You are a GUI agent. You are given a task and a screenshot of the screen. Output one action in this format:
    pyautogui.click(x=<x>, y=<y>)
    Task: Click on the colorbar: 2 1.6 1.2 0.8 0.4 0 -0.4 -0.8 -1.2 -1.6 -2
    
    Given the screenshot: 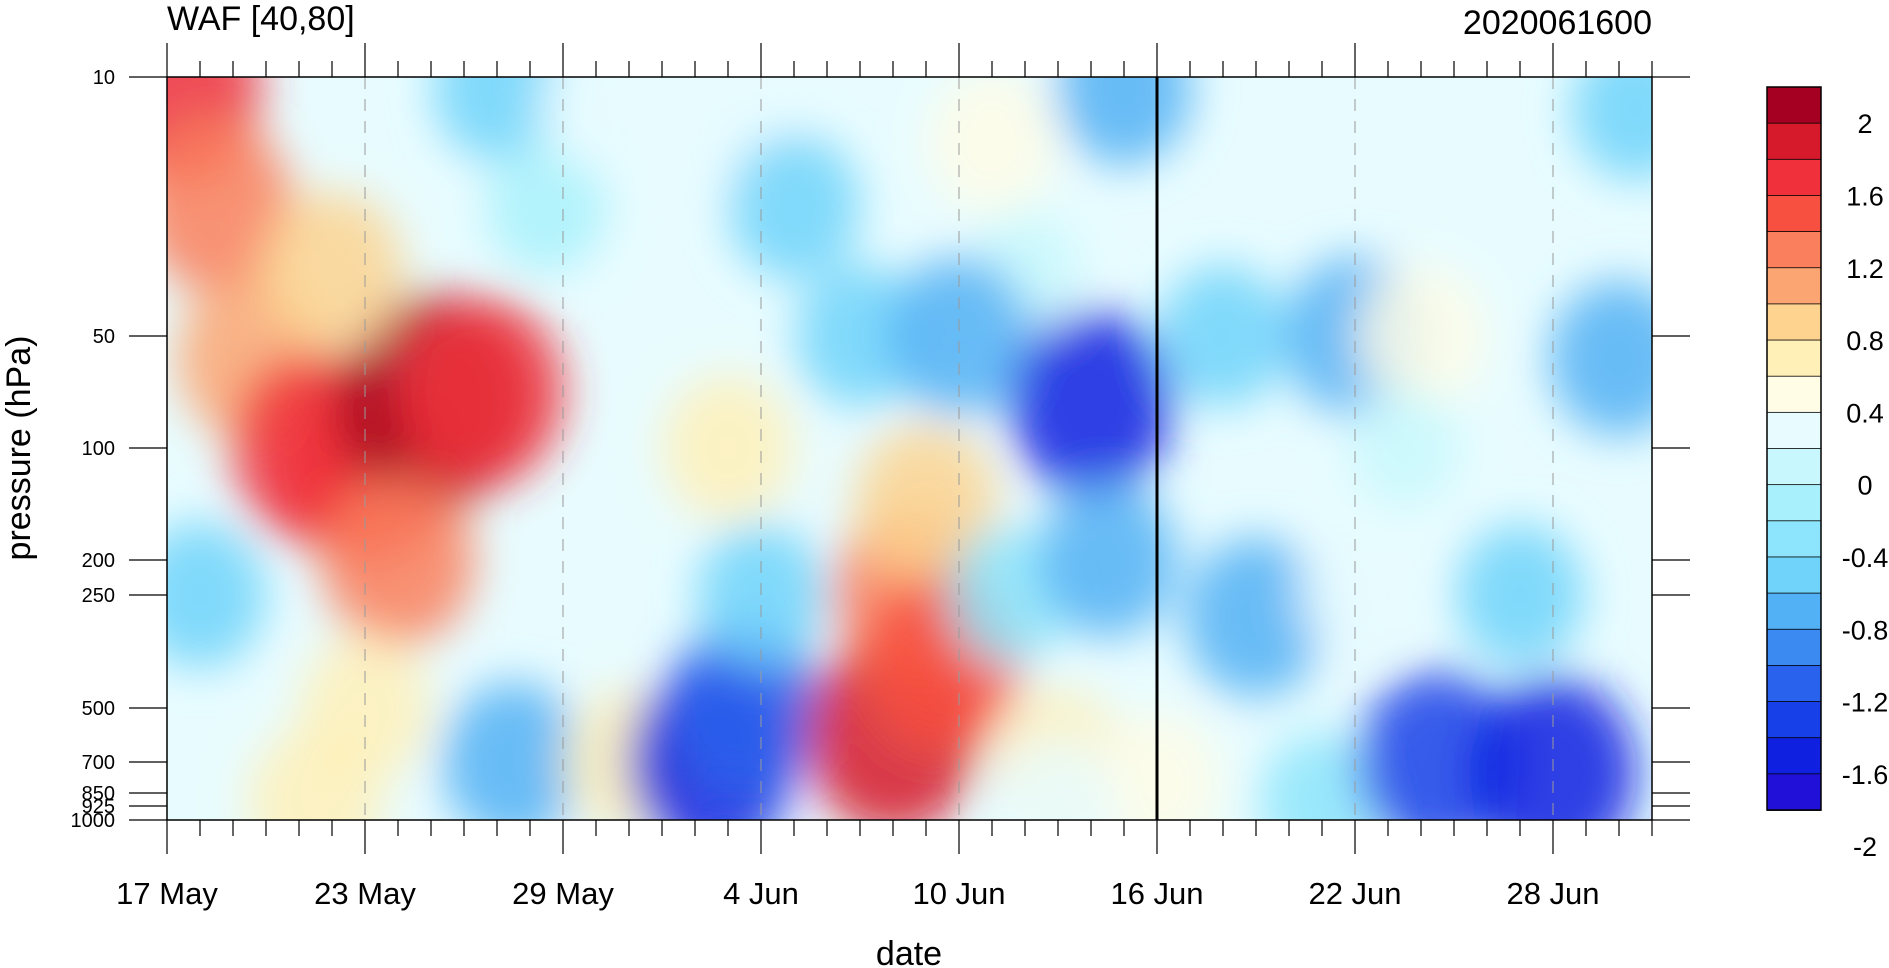 What is the action you would take?
    pyautogui.click(x=1827, y=474)
    